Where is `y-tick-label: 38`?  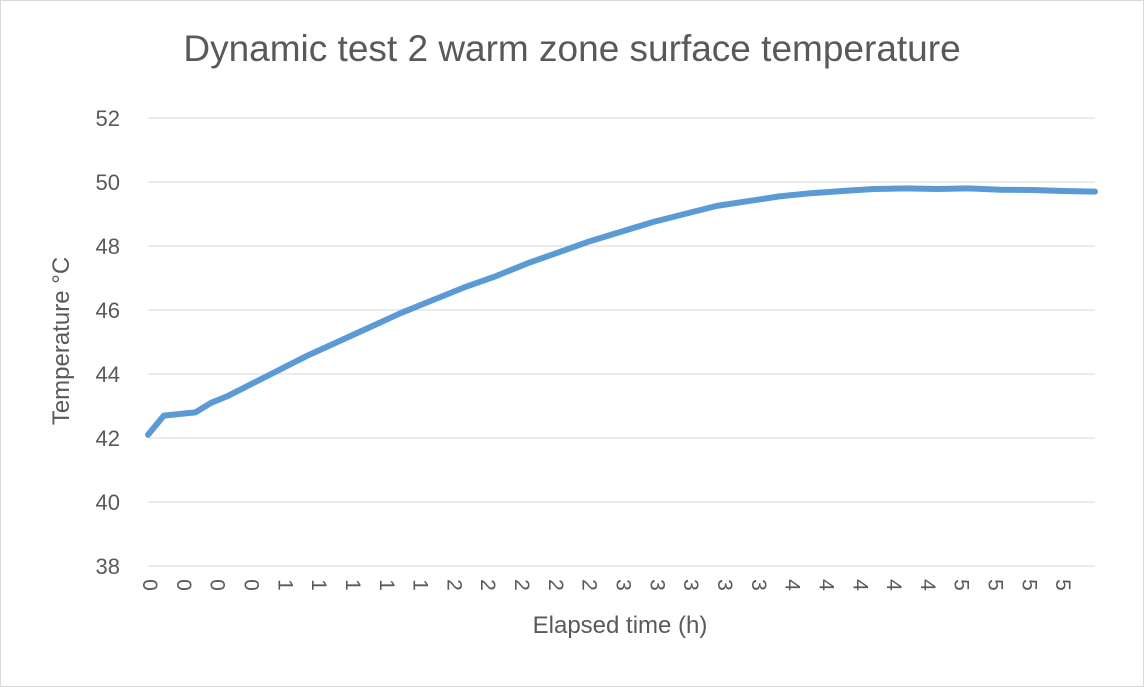 y-tick-label: 38 is located at coordinates (108, 566).